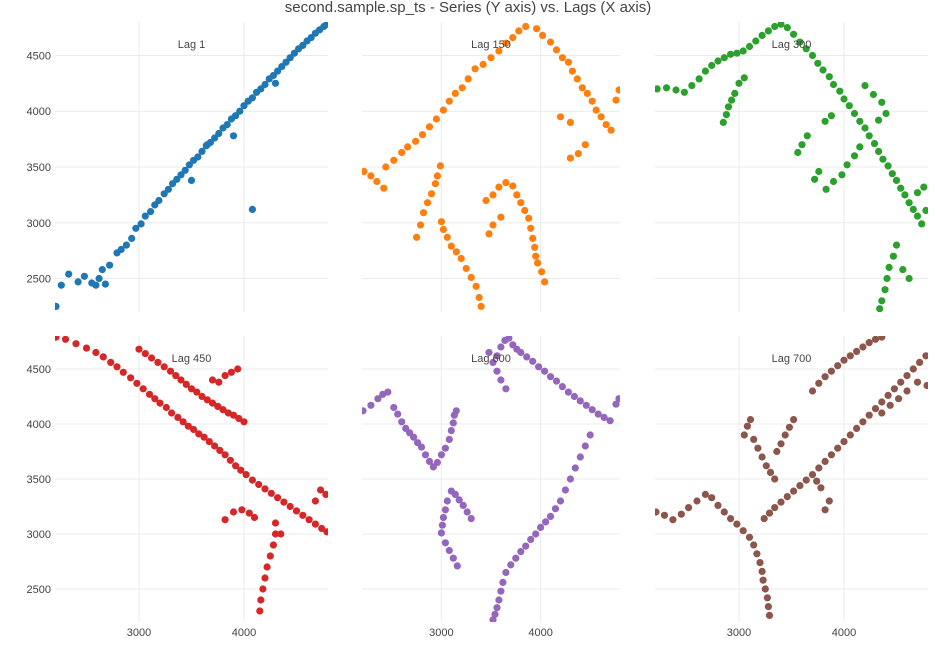 The height and width of the screenshot is (659, 936). Describe the element at coordinates (39, 590) in the screenshot. I see `y-tick-label: 2500` at that location.